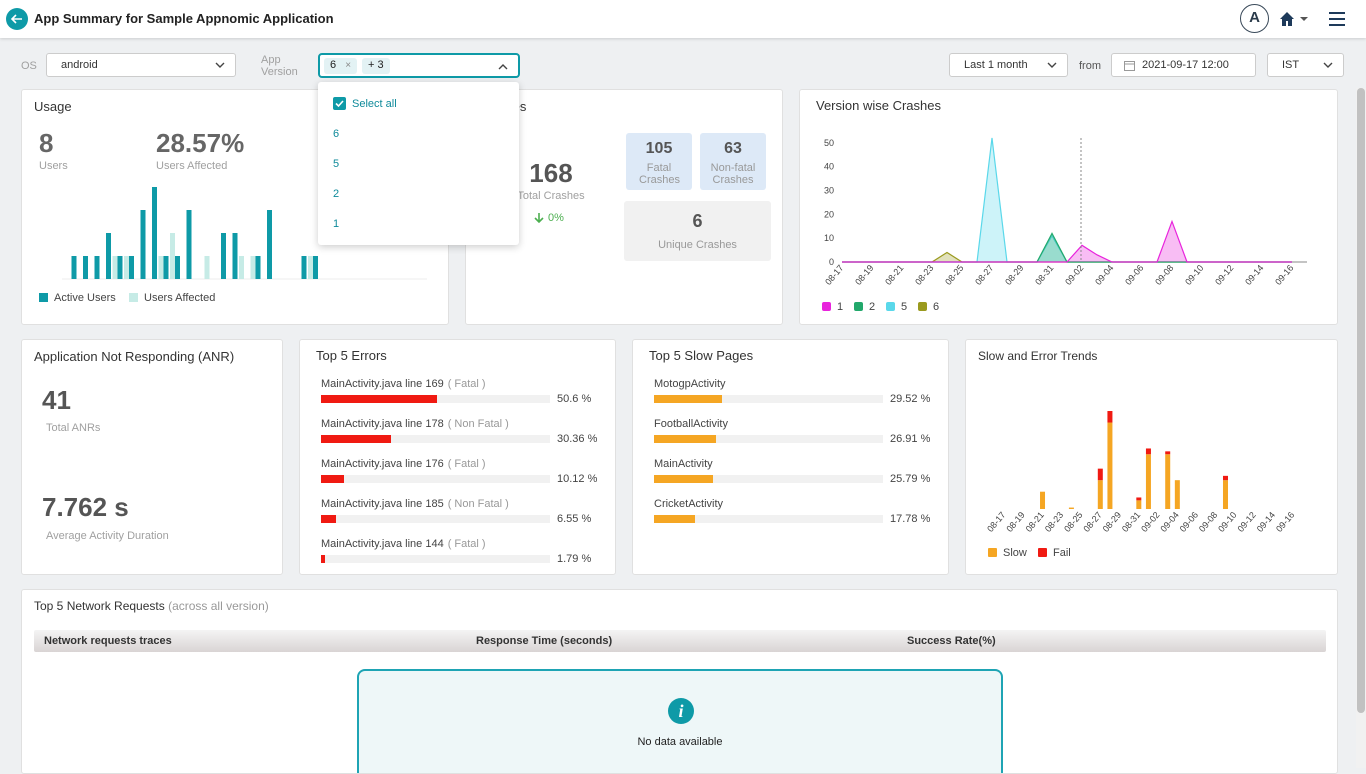 The image size is (1366, 774). I want to click on x-tick-label: 08-25, so click(954, 275).